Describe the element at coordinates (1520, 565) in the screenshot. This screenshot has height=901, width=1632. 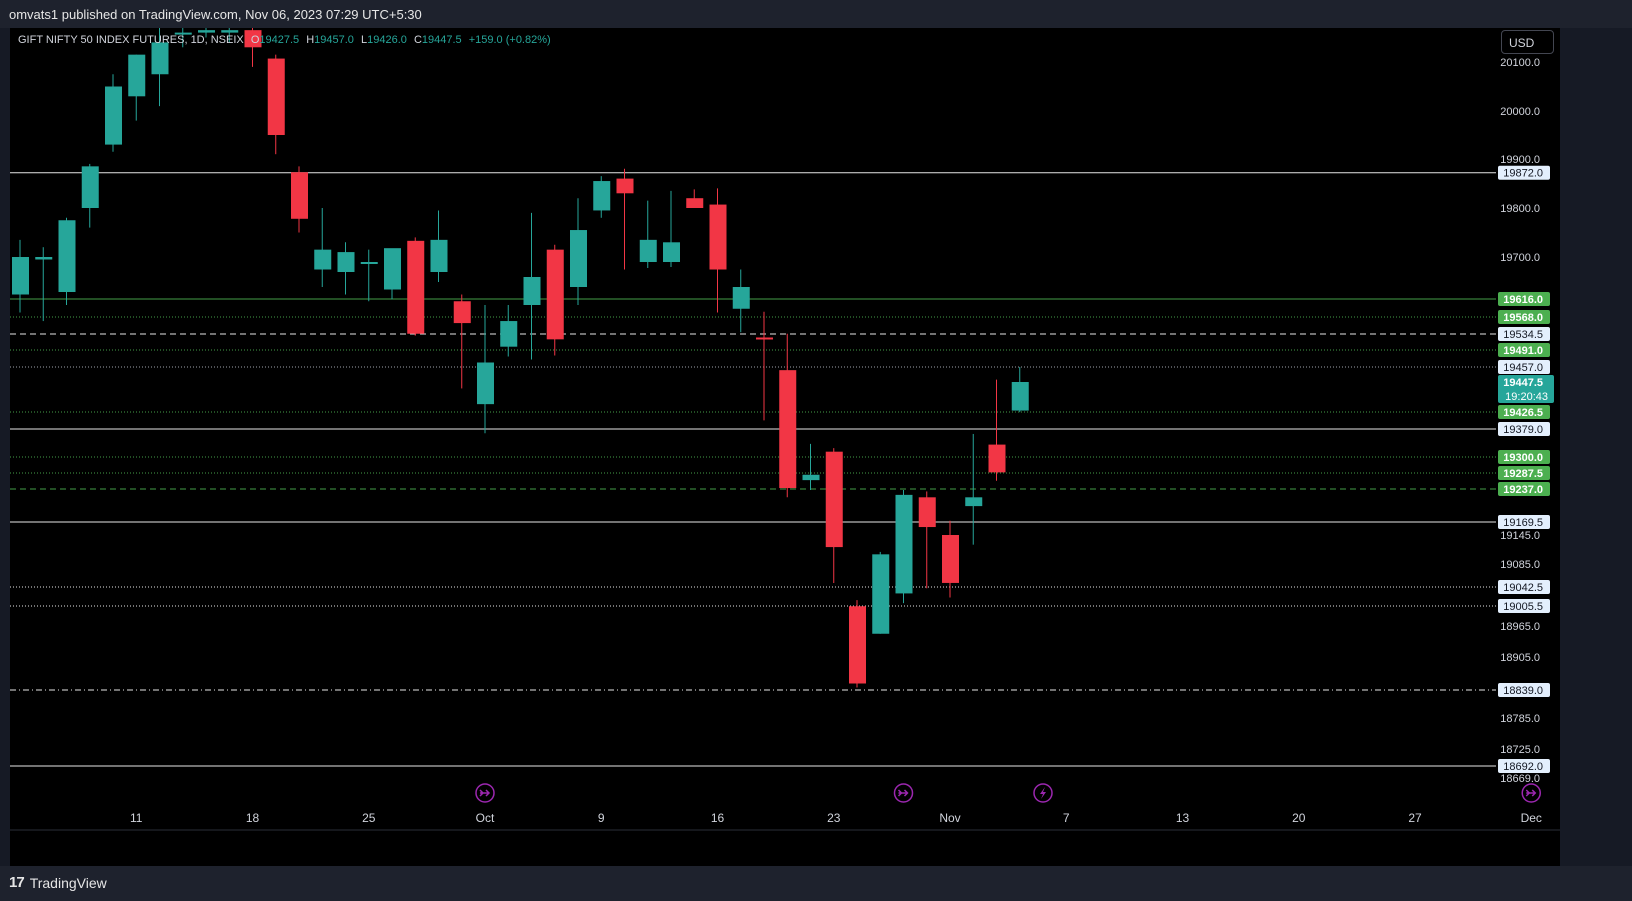
I see `y-tick-label: 19085.0` at that location.